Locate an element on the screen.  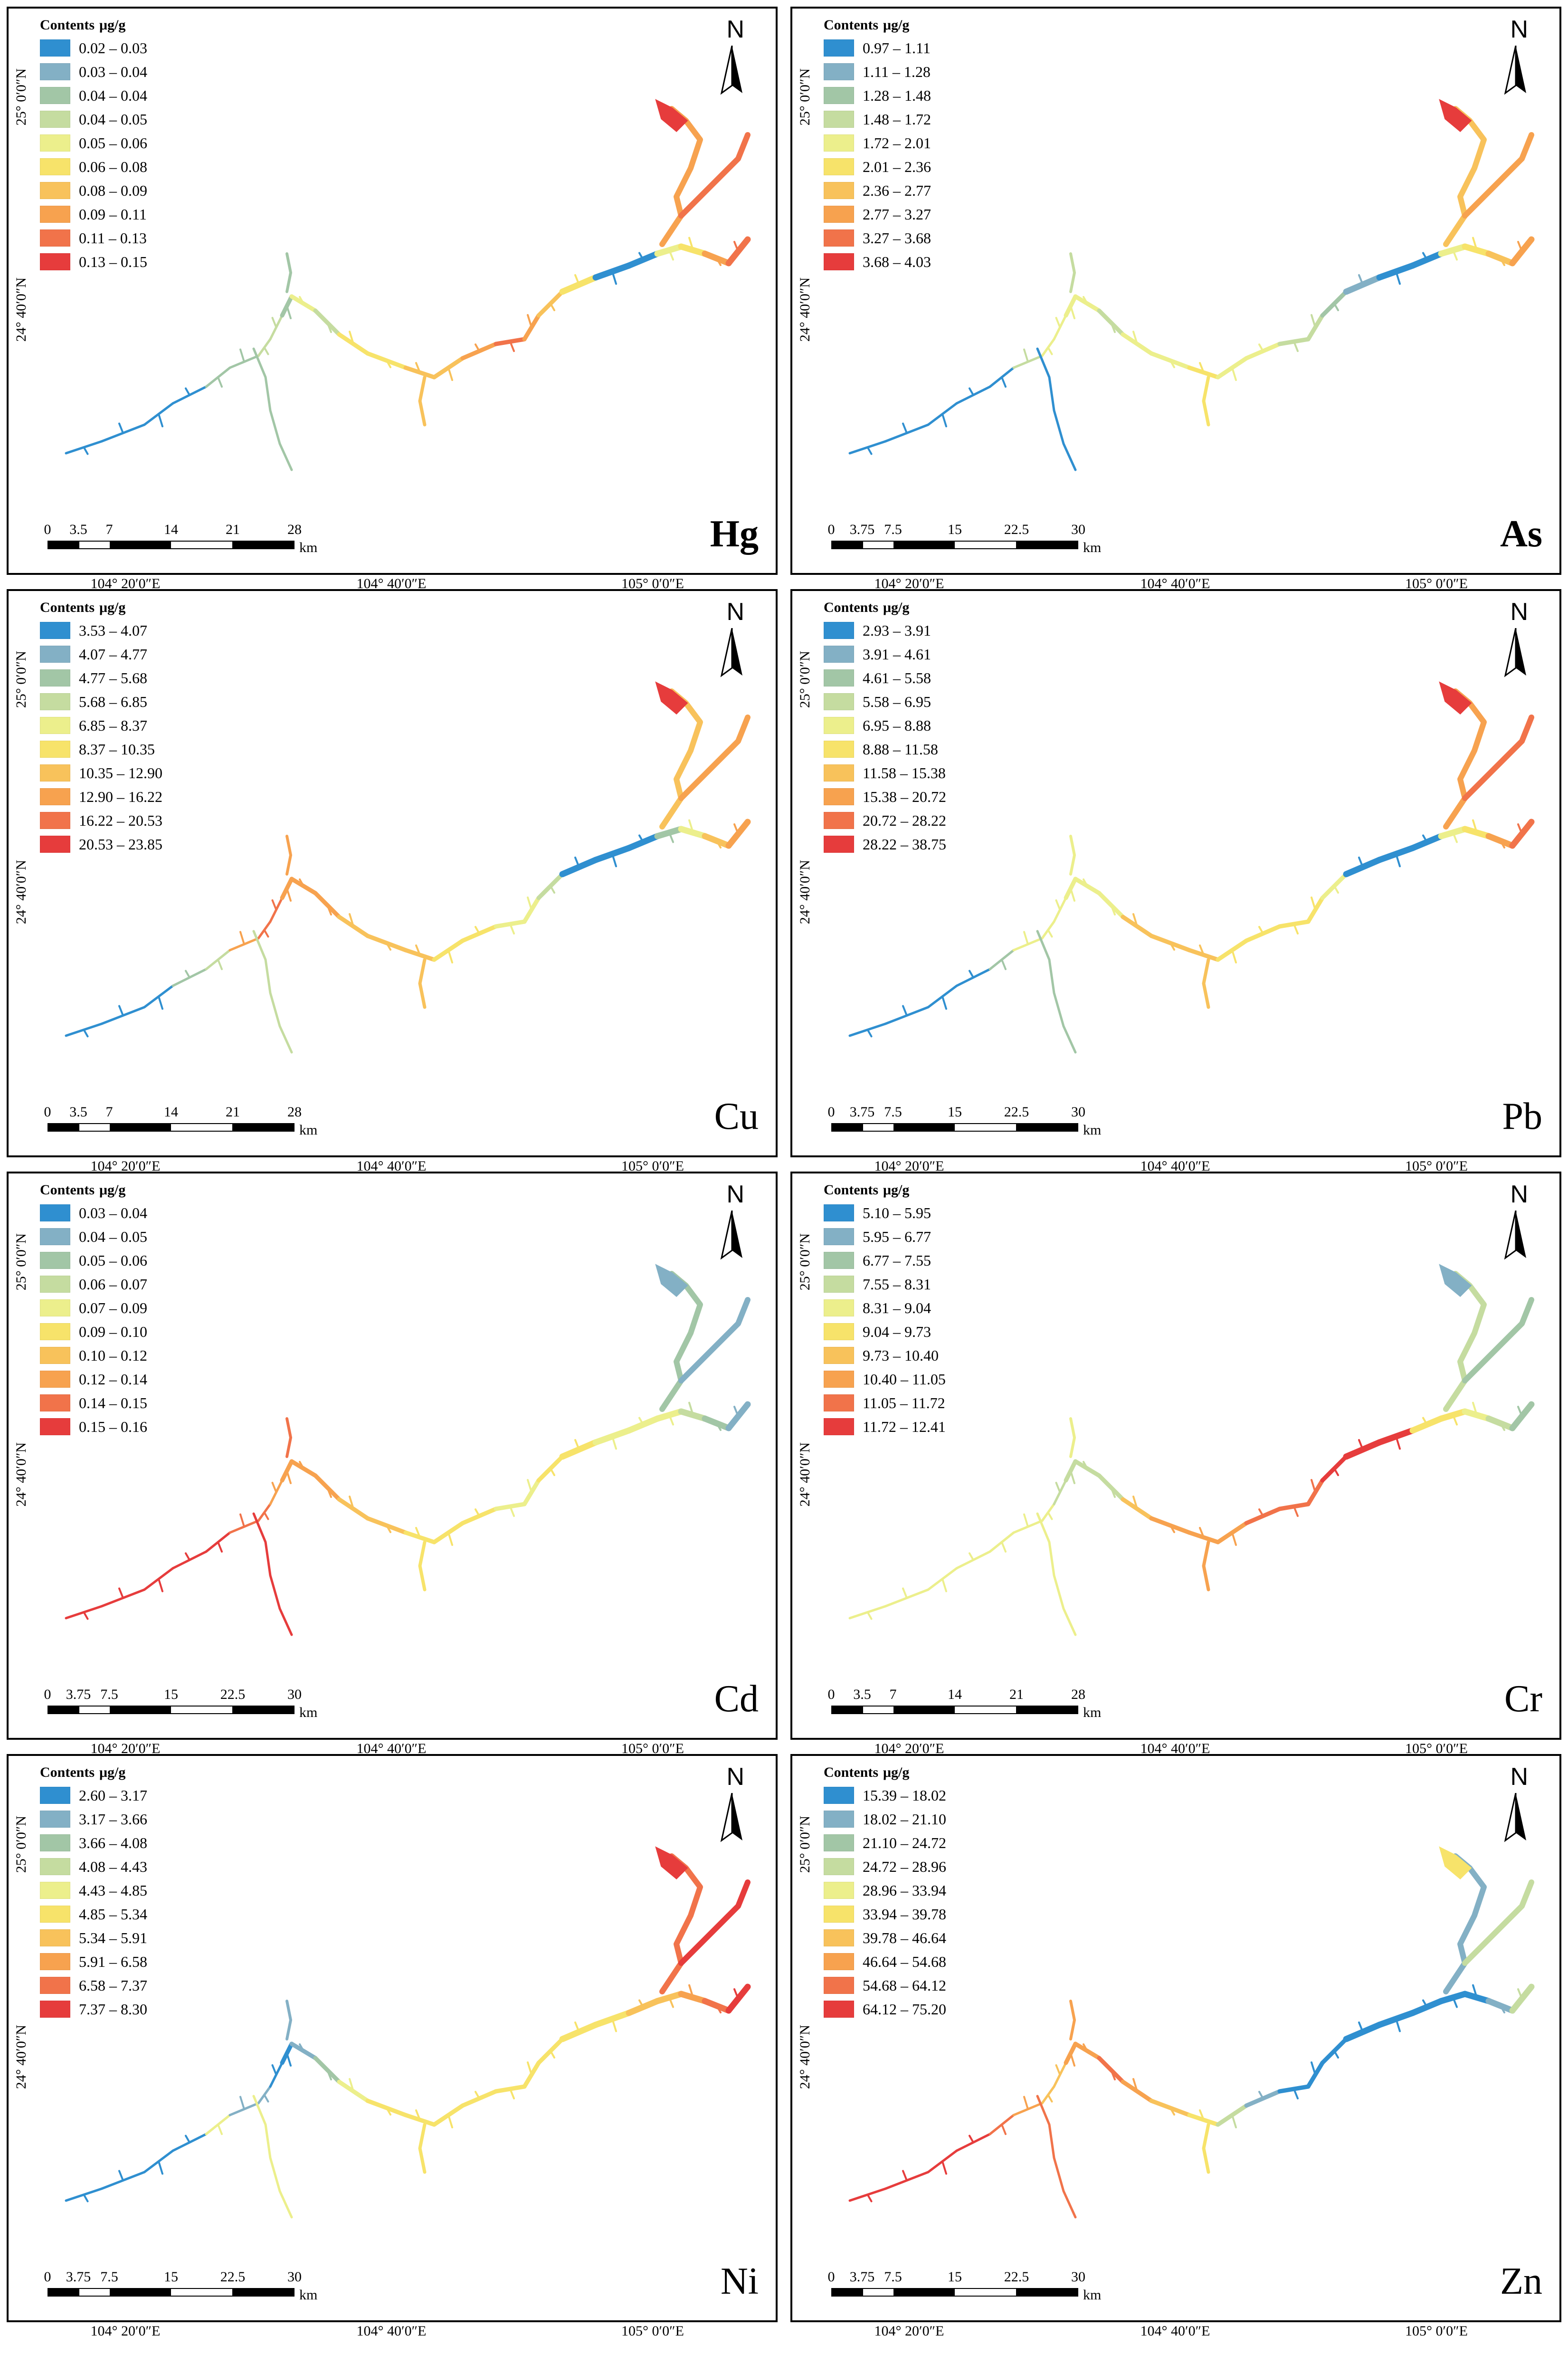
legend-title: Contents μg/g is located at coordinates (93, 1190).